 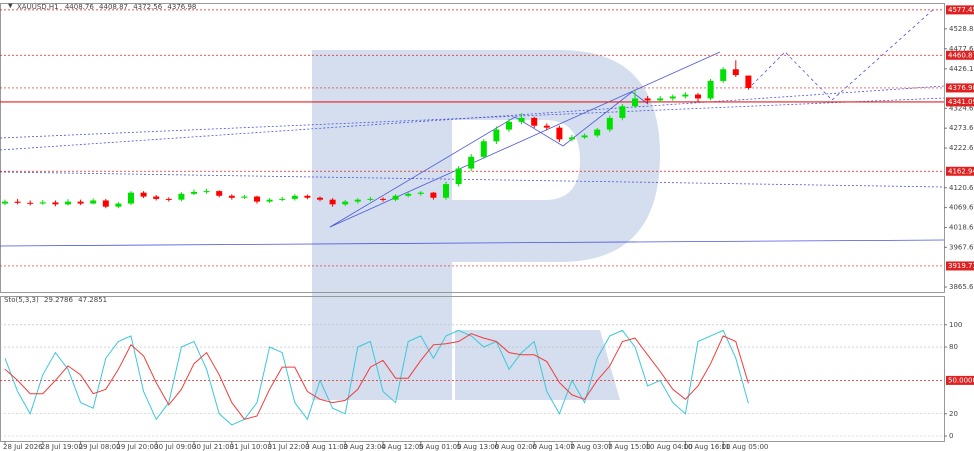 What do you see at coordinates (744, 447) in the screenshot?
I see `x-tick-label: 11 Aug 05:00` at bounding box center [744, 447].